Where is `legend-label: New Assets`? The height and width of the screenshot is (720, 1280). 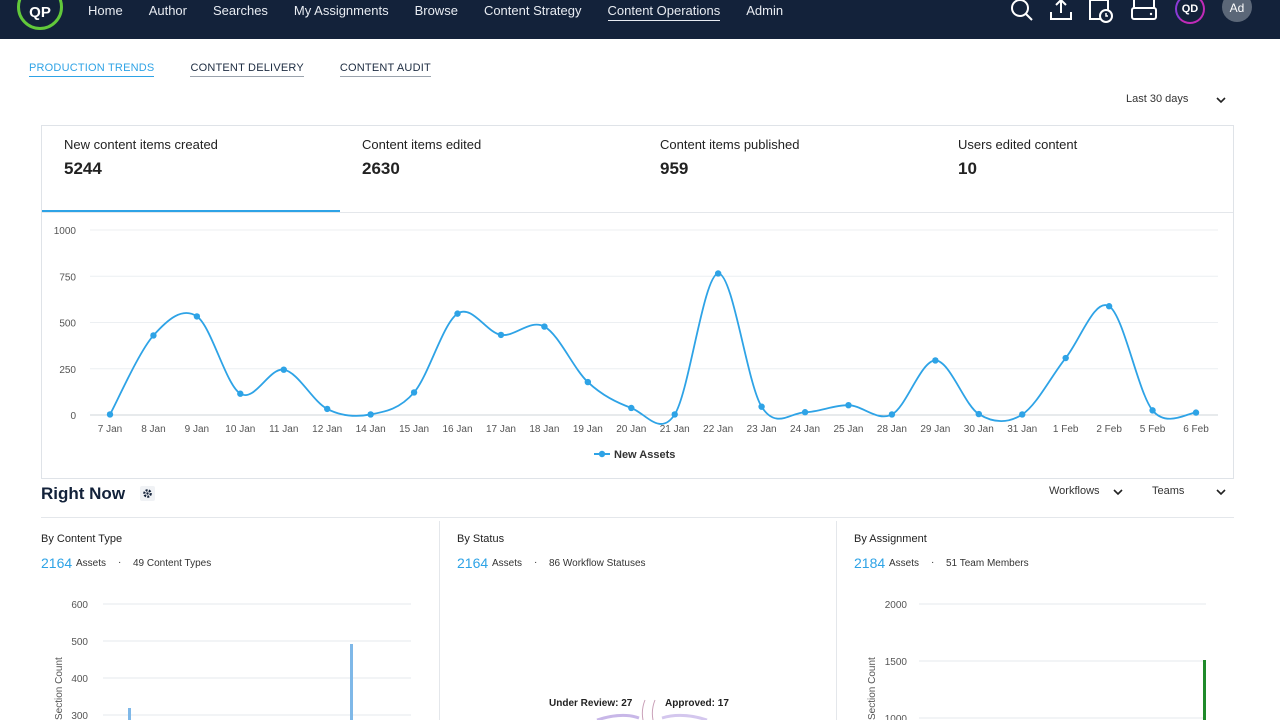
legend-label: New Assets is located at coordinates (644, 455).